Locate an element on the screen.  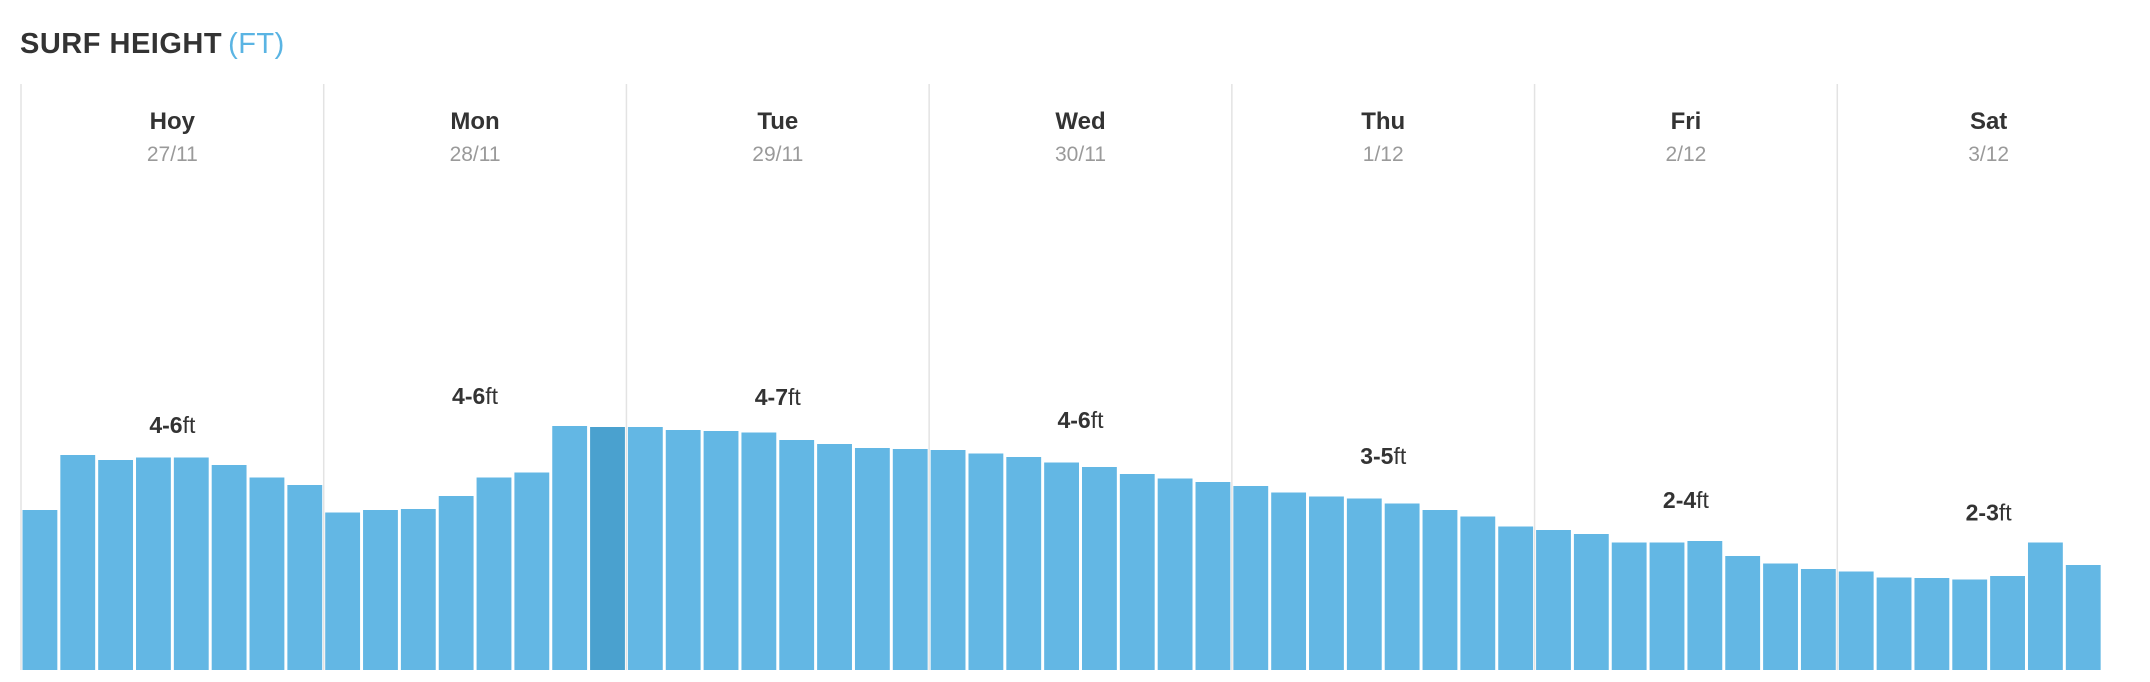
chart-unit: (FT) is located at coordinates (256, 44).